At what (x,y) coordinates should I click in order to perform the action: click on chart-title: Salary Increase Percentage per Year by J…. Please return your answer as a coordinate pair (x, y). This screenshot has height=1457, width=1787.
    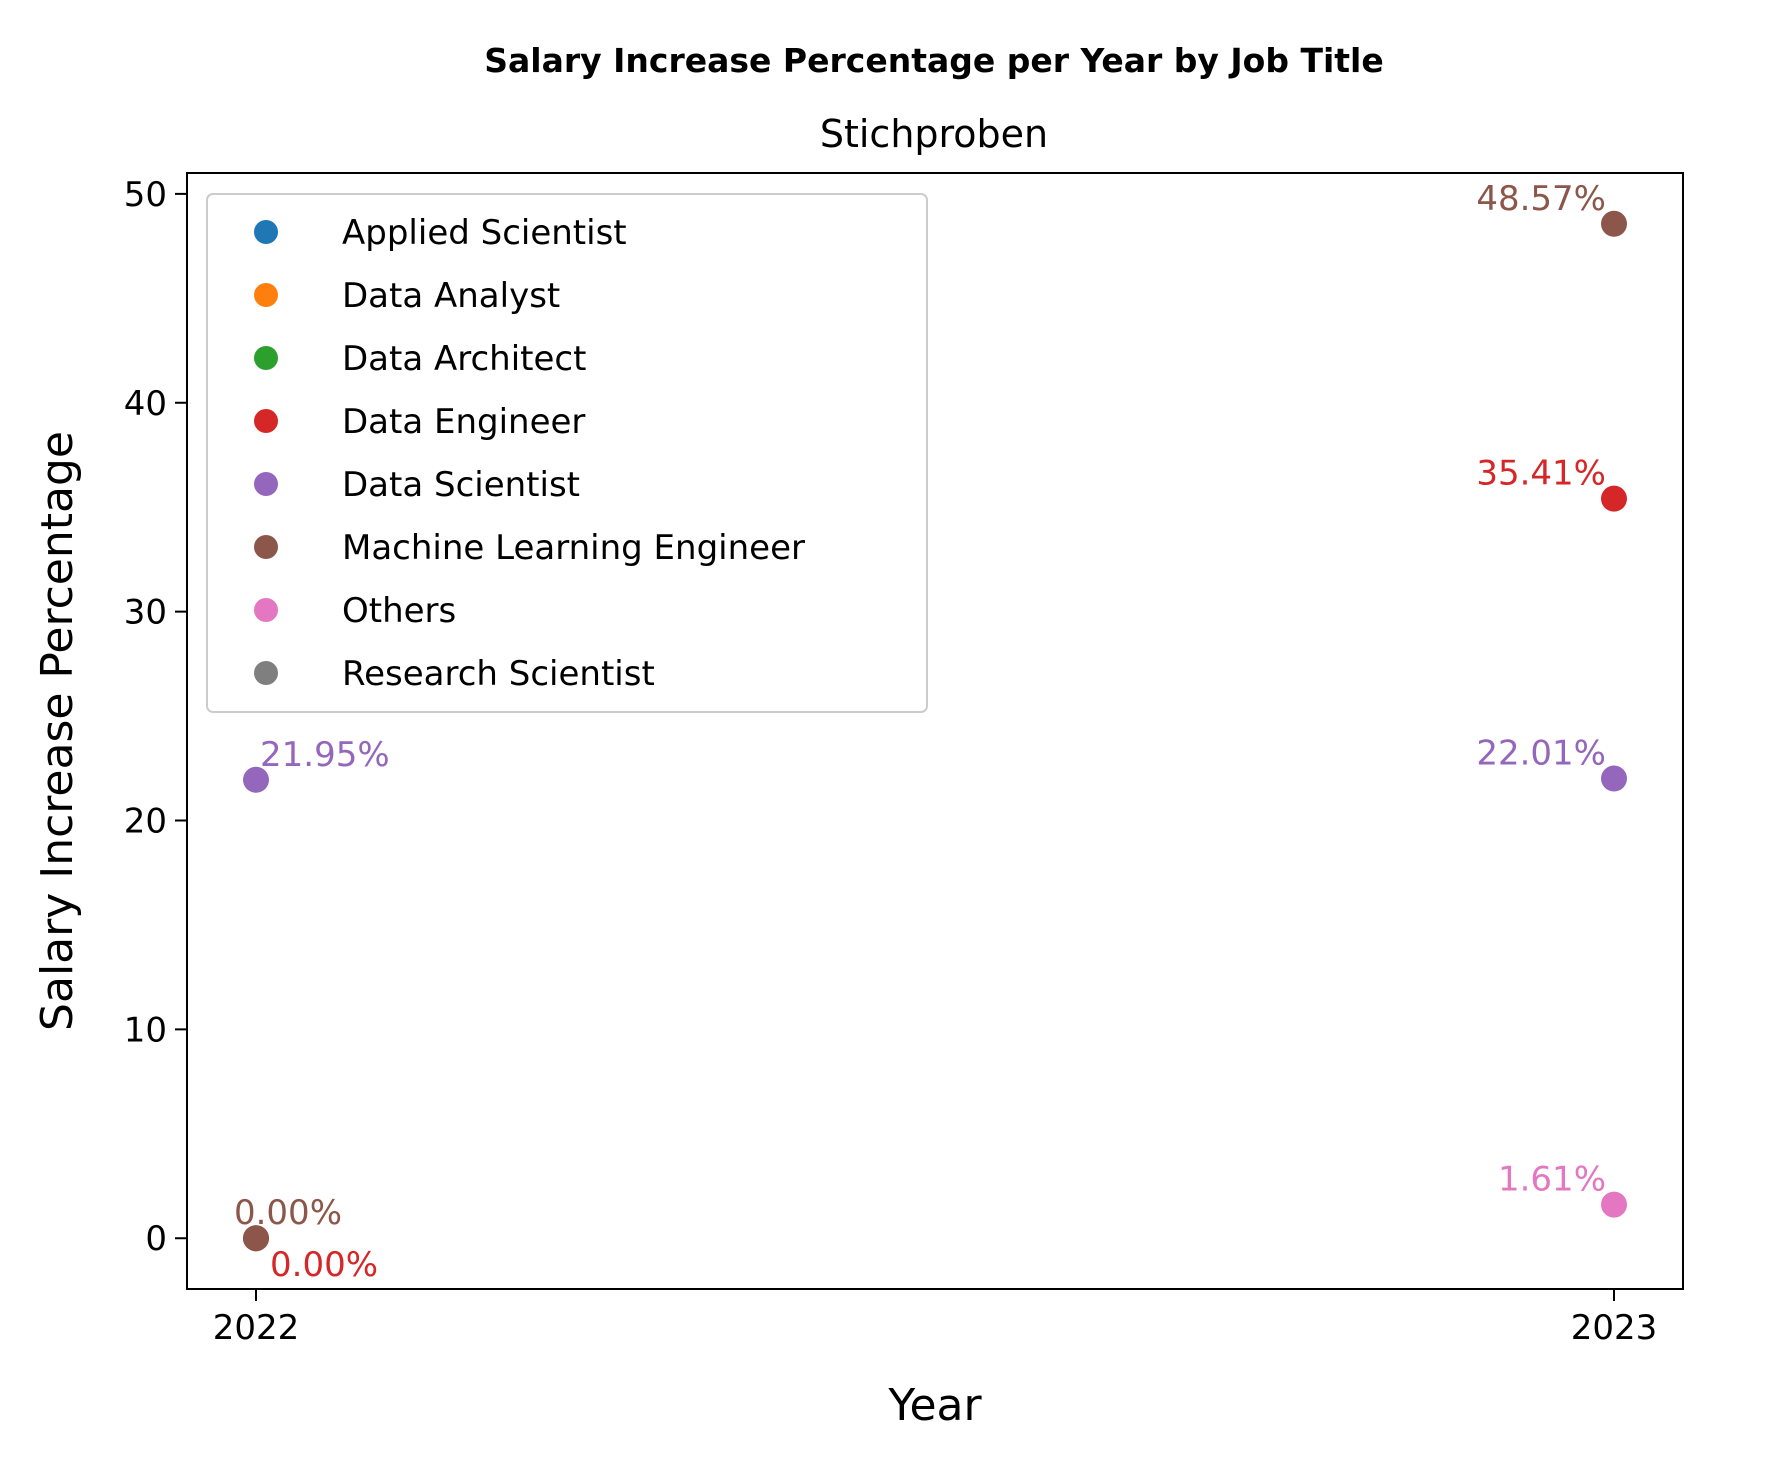
    Looking at the image, I should click on (934, 60).